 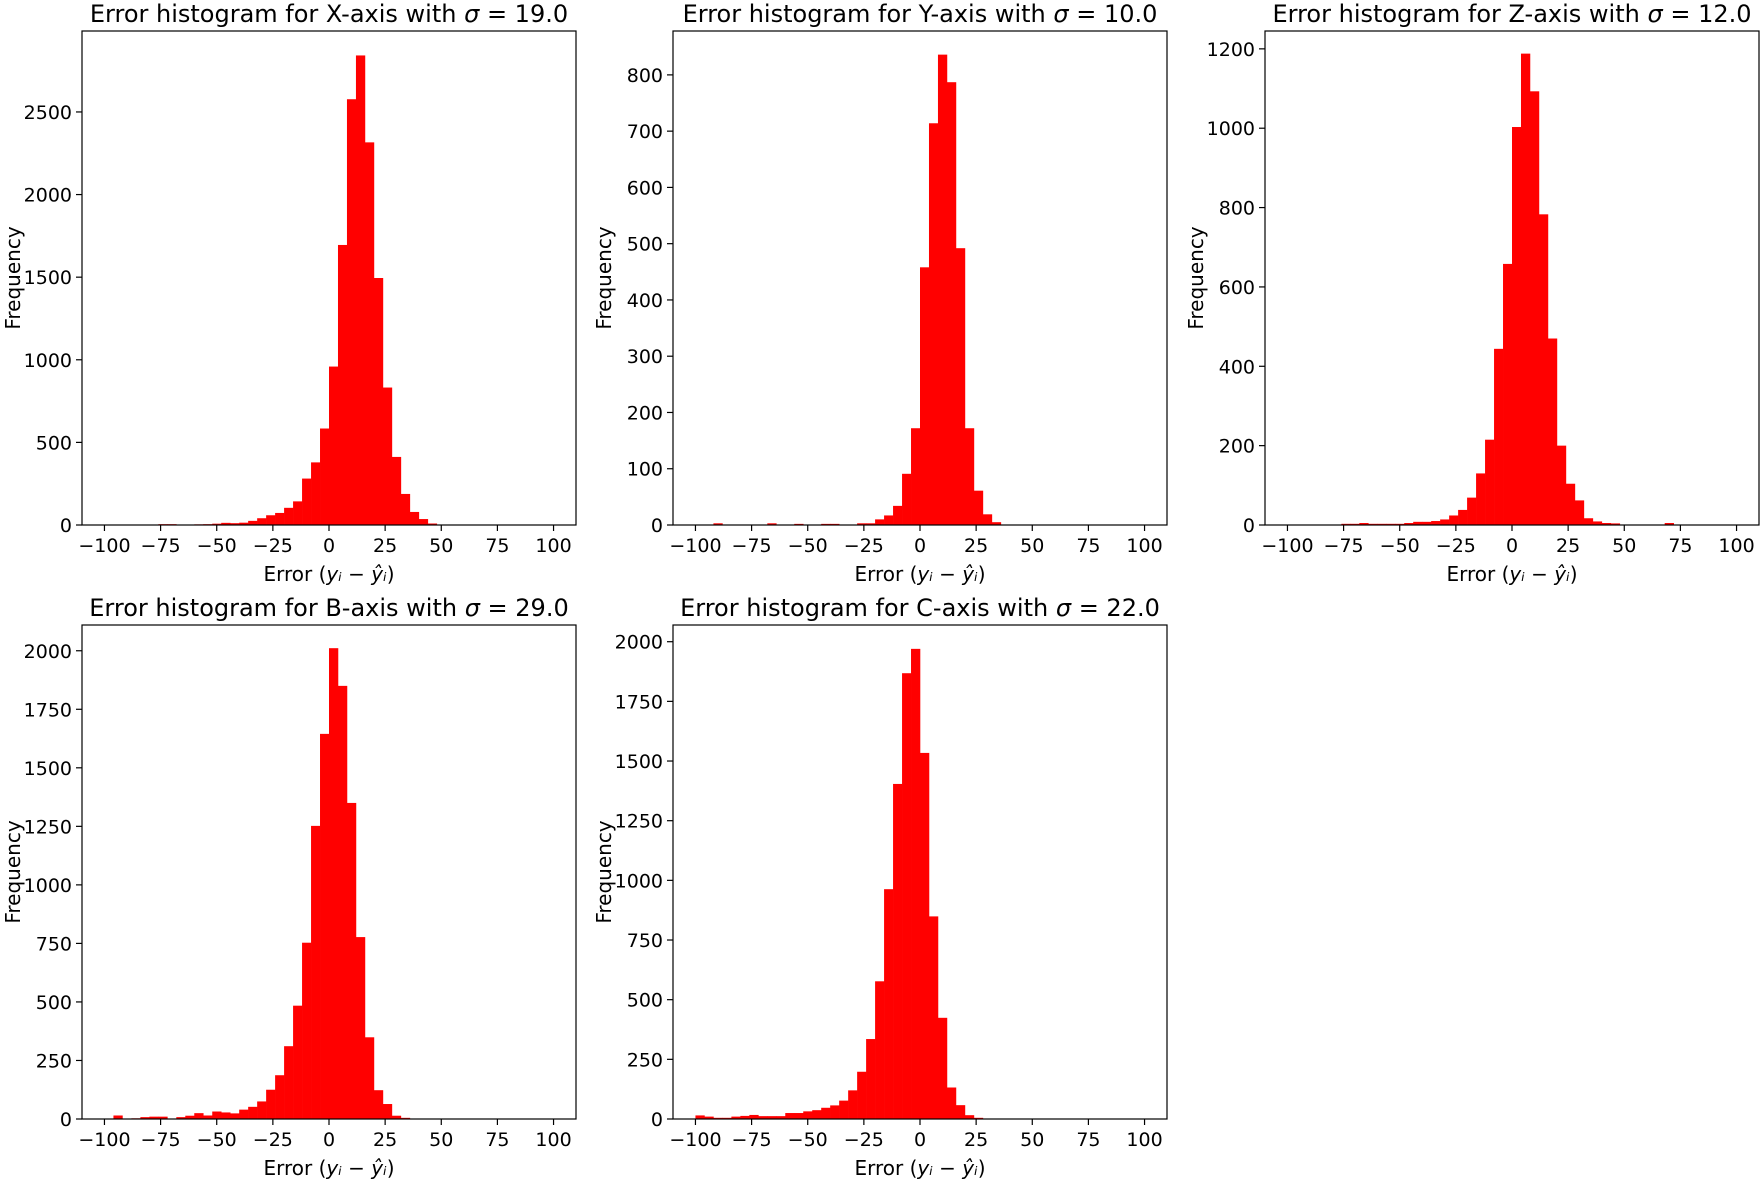 What do you see at coordinates (864, 1140) in the screenshot?
I see `x-tick-label: −25` at bounding box center [864, 1140].